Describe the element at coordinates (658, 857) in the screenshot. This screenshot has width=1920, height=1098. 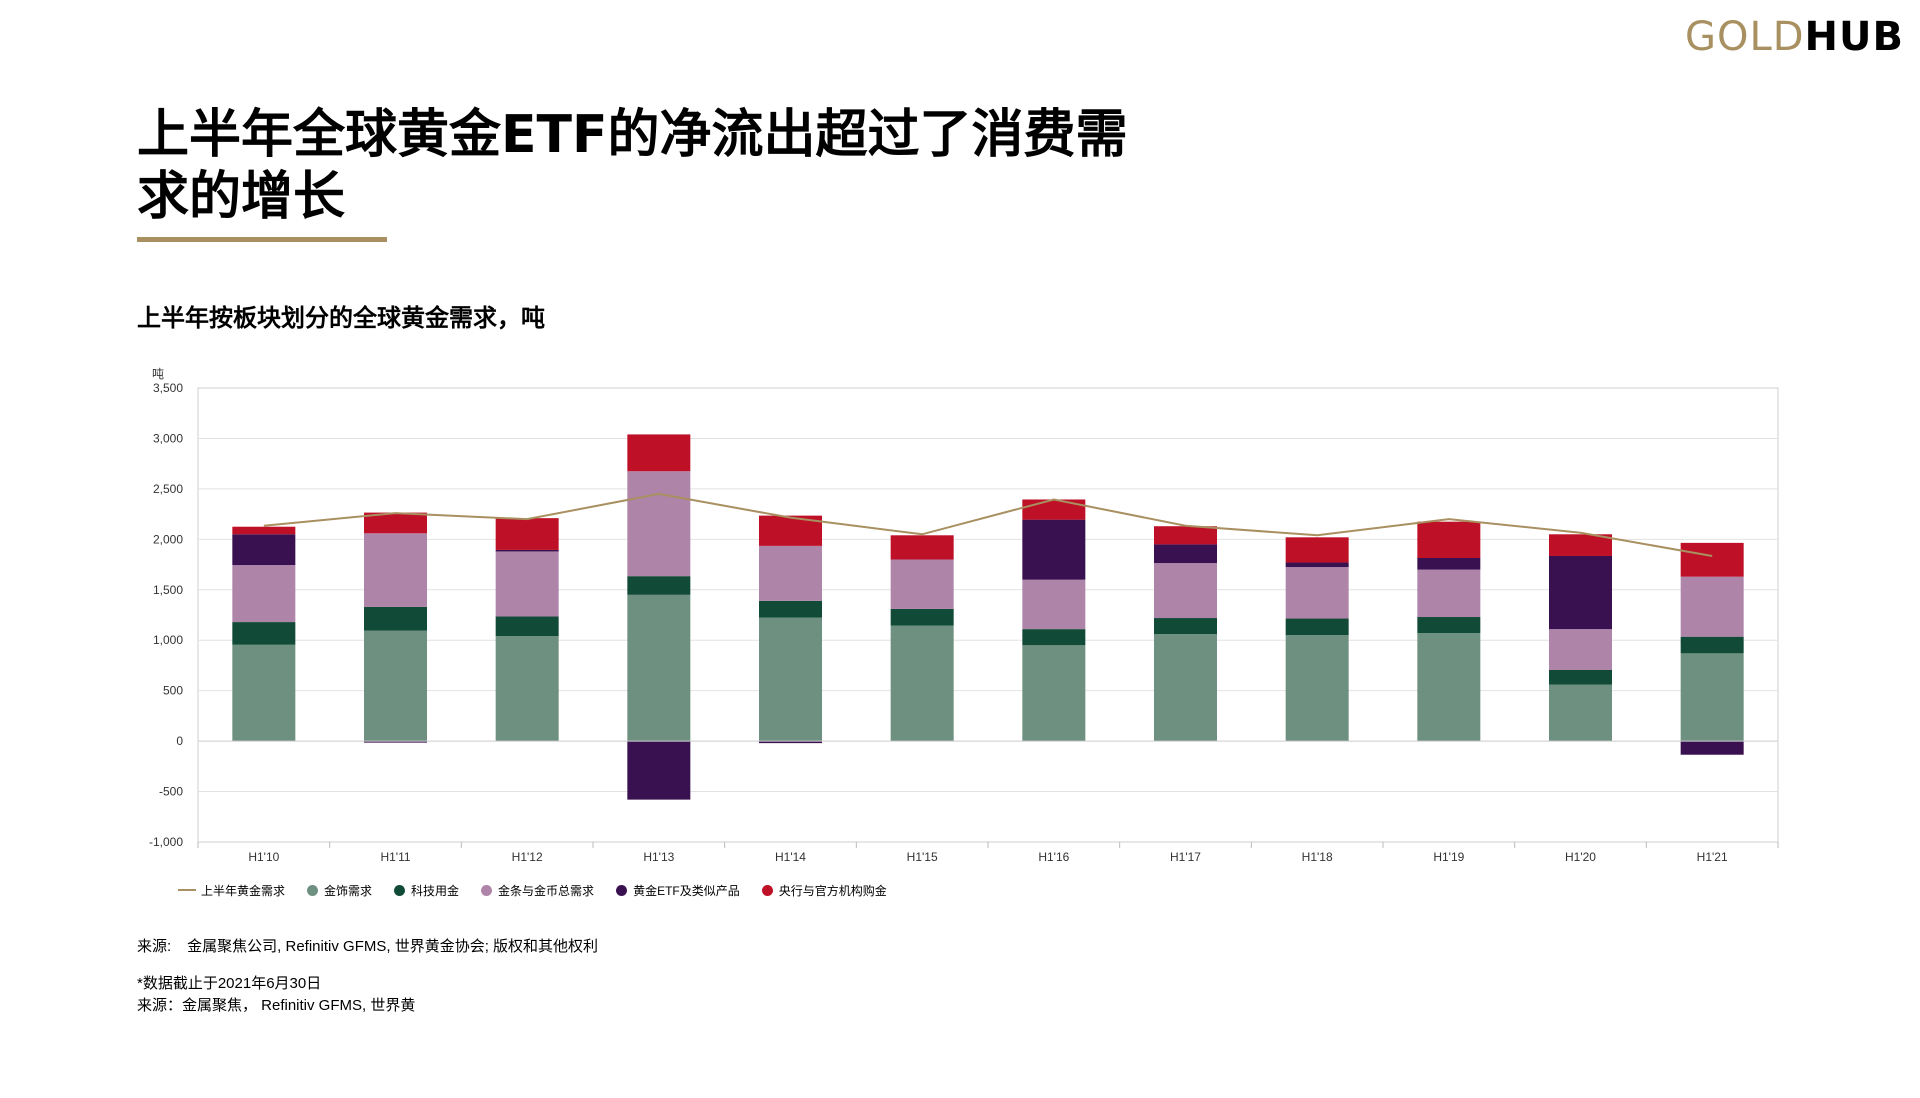
I see `x-tick-label: H1'13` at that location.